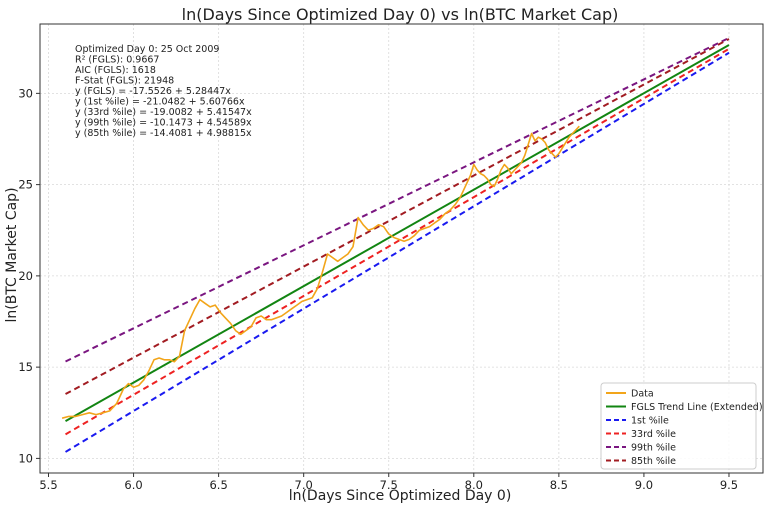 This screenshot has width=768, height=509. I want to click on legend-entry: Data, so click(642, 394).